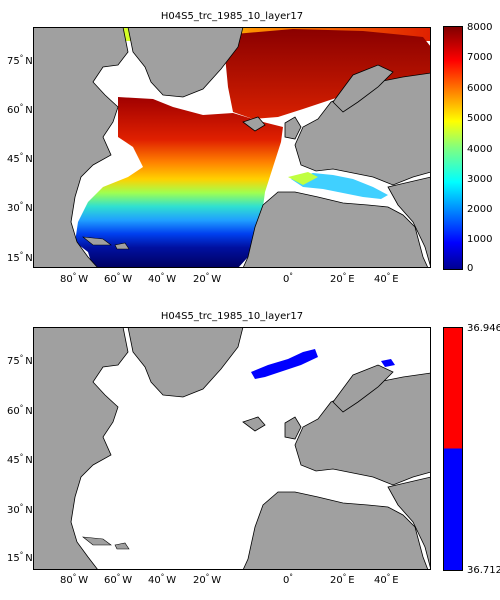 The height and width of the screenshot is (600, 500). I want to click on y-tick-45: 45° N, so click(20, 158).